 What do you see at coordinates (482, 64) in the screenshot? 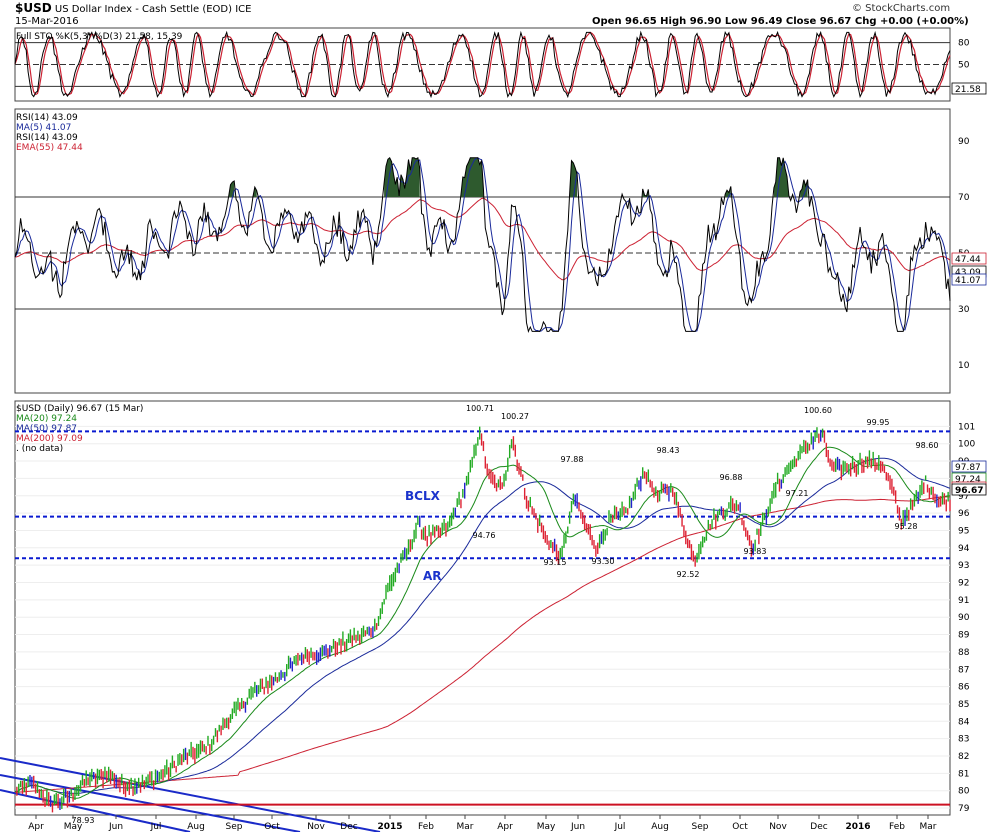
I see `sto-k-line` at bounding box center [482, 64].